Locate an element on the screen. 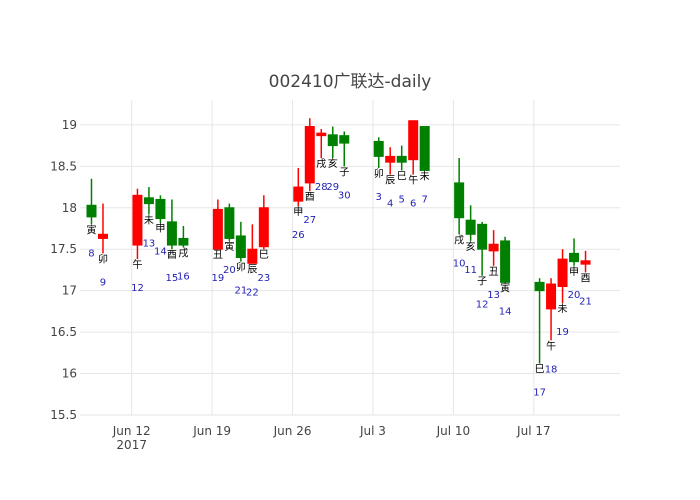 The image size is (700, 500). day-label: 17 is located at coordinates (539, 393).